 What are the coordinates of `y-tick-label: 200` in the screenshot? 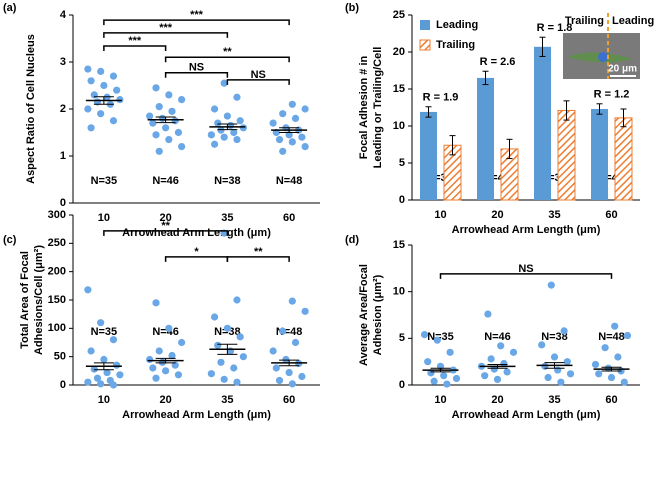 It's located at (57, 272).